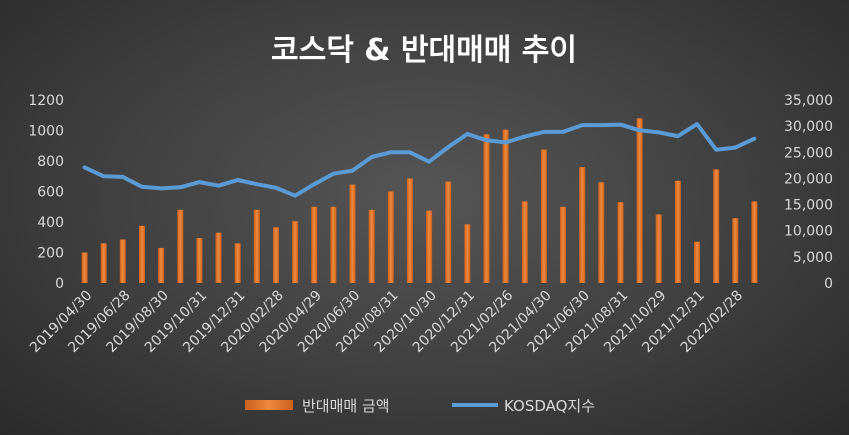  What do you see at coordinates (808, 179) in the screenshot?
I see `right-tick-label: 20,000` at bounding box center [808, 179].